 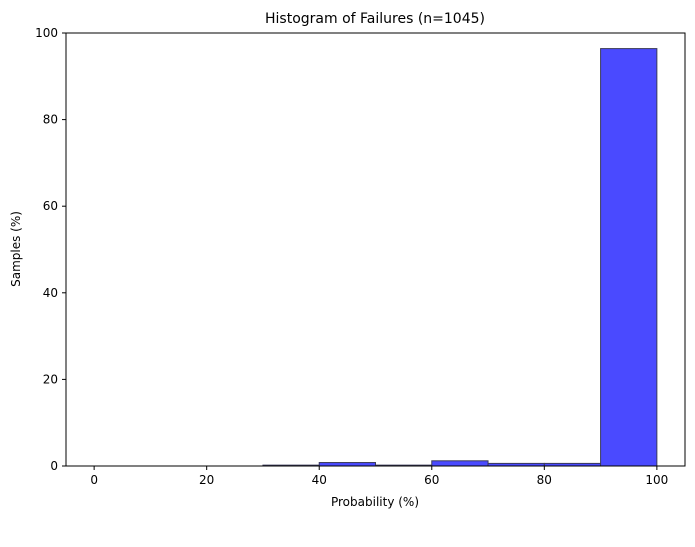 I want to click on chart-title: Histogram of Failures (n=1045), so click(x=375, y=19).